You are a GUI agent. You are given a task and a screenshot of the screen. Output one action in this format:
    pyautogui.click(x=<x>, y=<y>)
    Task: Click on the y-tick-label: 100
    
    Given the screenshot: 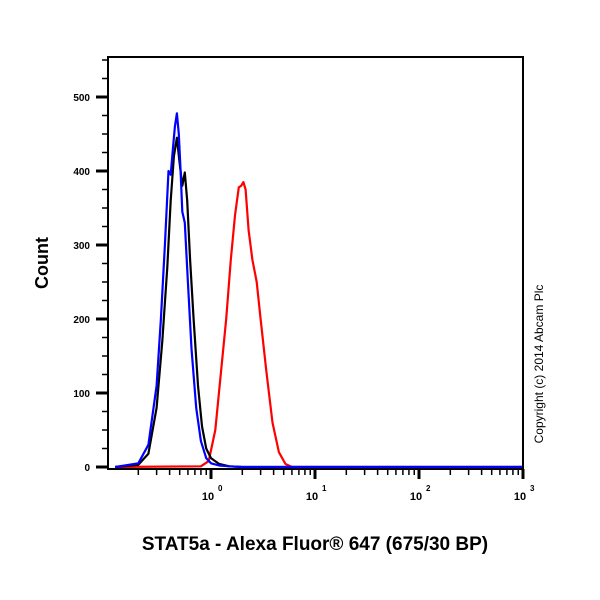 What is the action you would take?
    pyautogui.click(x=81, y=394)
    